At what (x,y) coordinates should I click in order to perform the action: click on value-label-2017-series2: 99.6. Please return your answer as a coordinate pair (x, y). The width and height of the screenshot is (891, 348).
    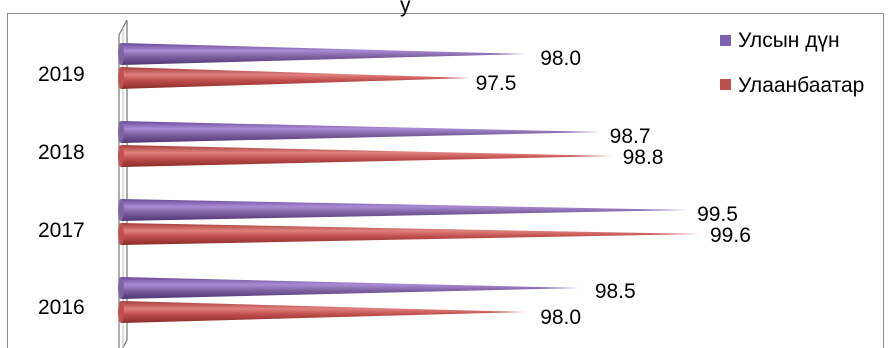
    Looking at the image, I should click on (730, 235).